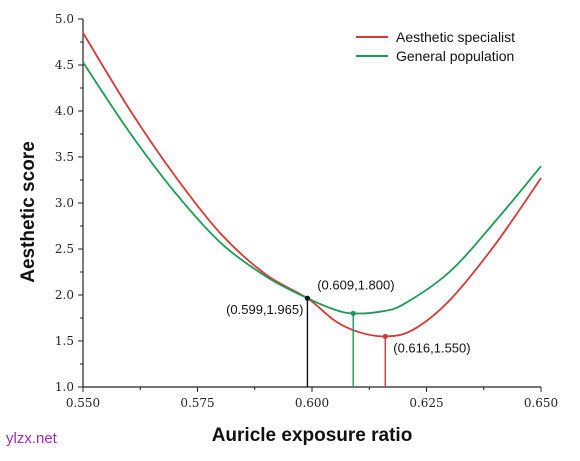  Describe the element at coordinates (455, 56) in the screenshot. I see `legend-label: General population` at that location.